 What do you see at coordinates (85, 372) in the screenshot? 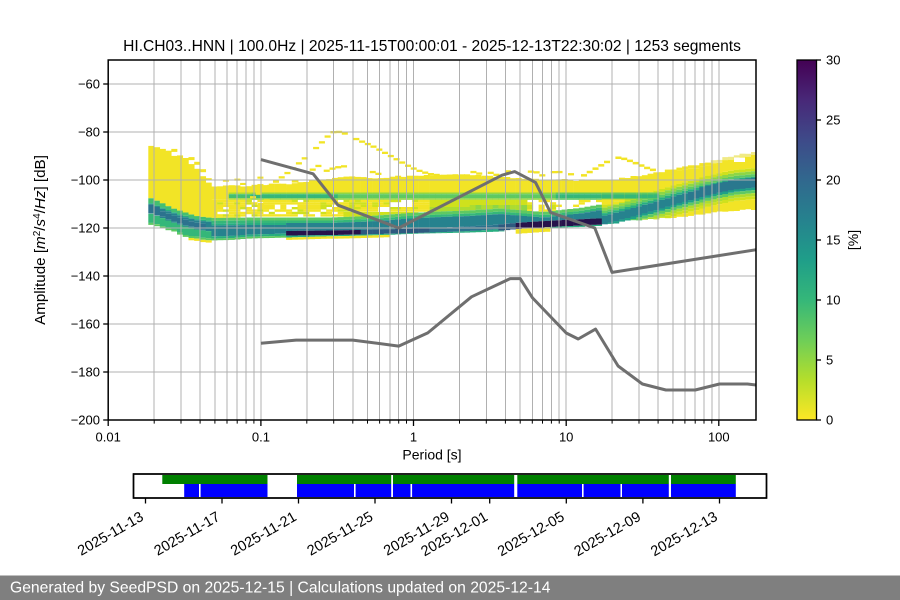
I see `svg-text: −180` at bounding box center [85, 372].